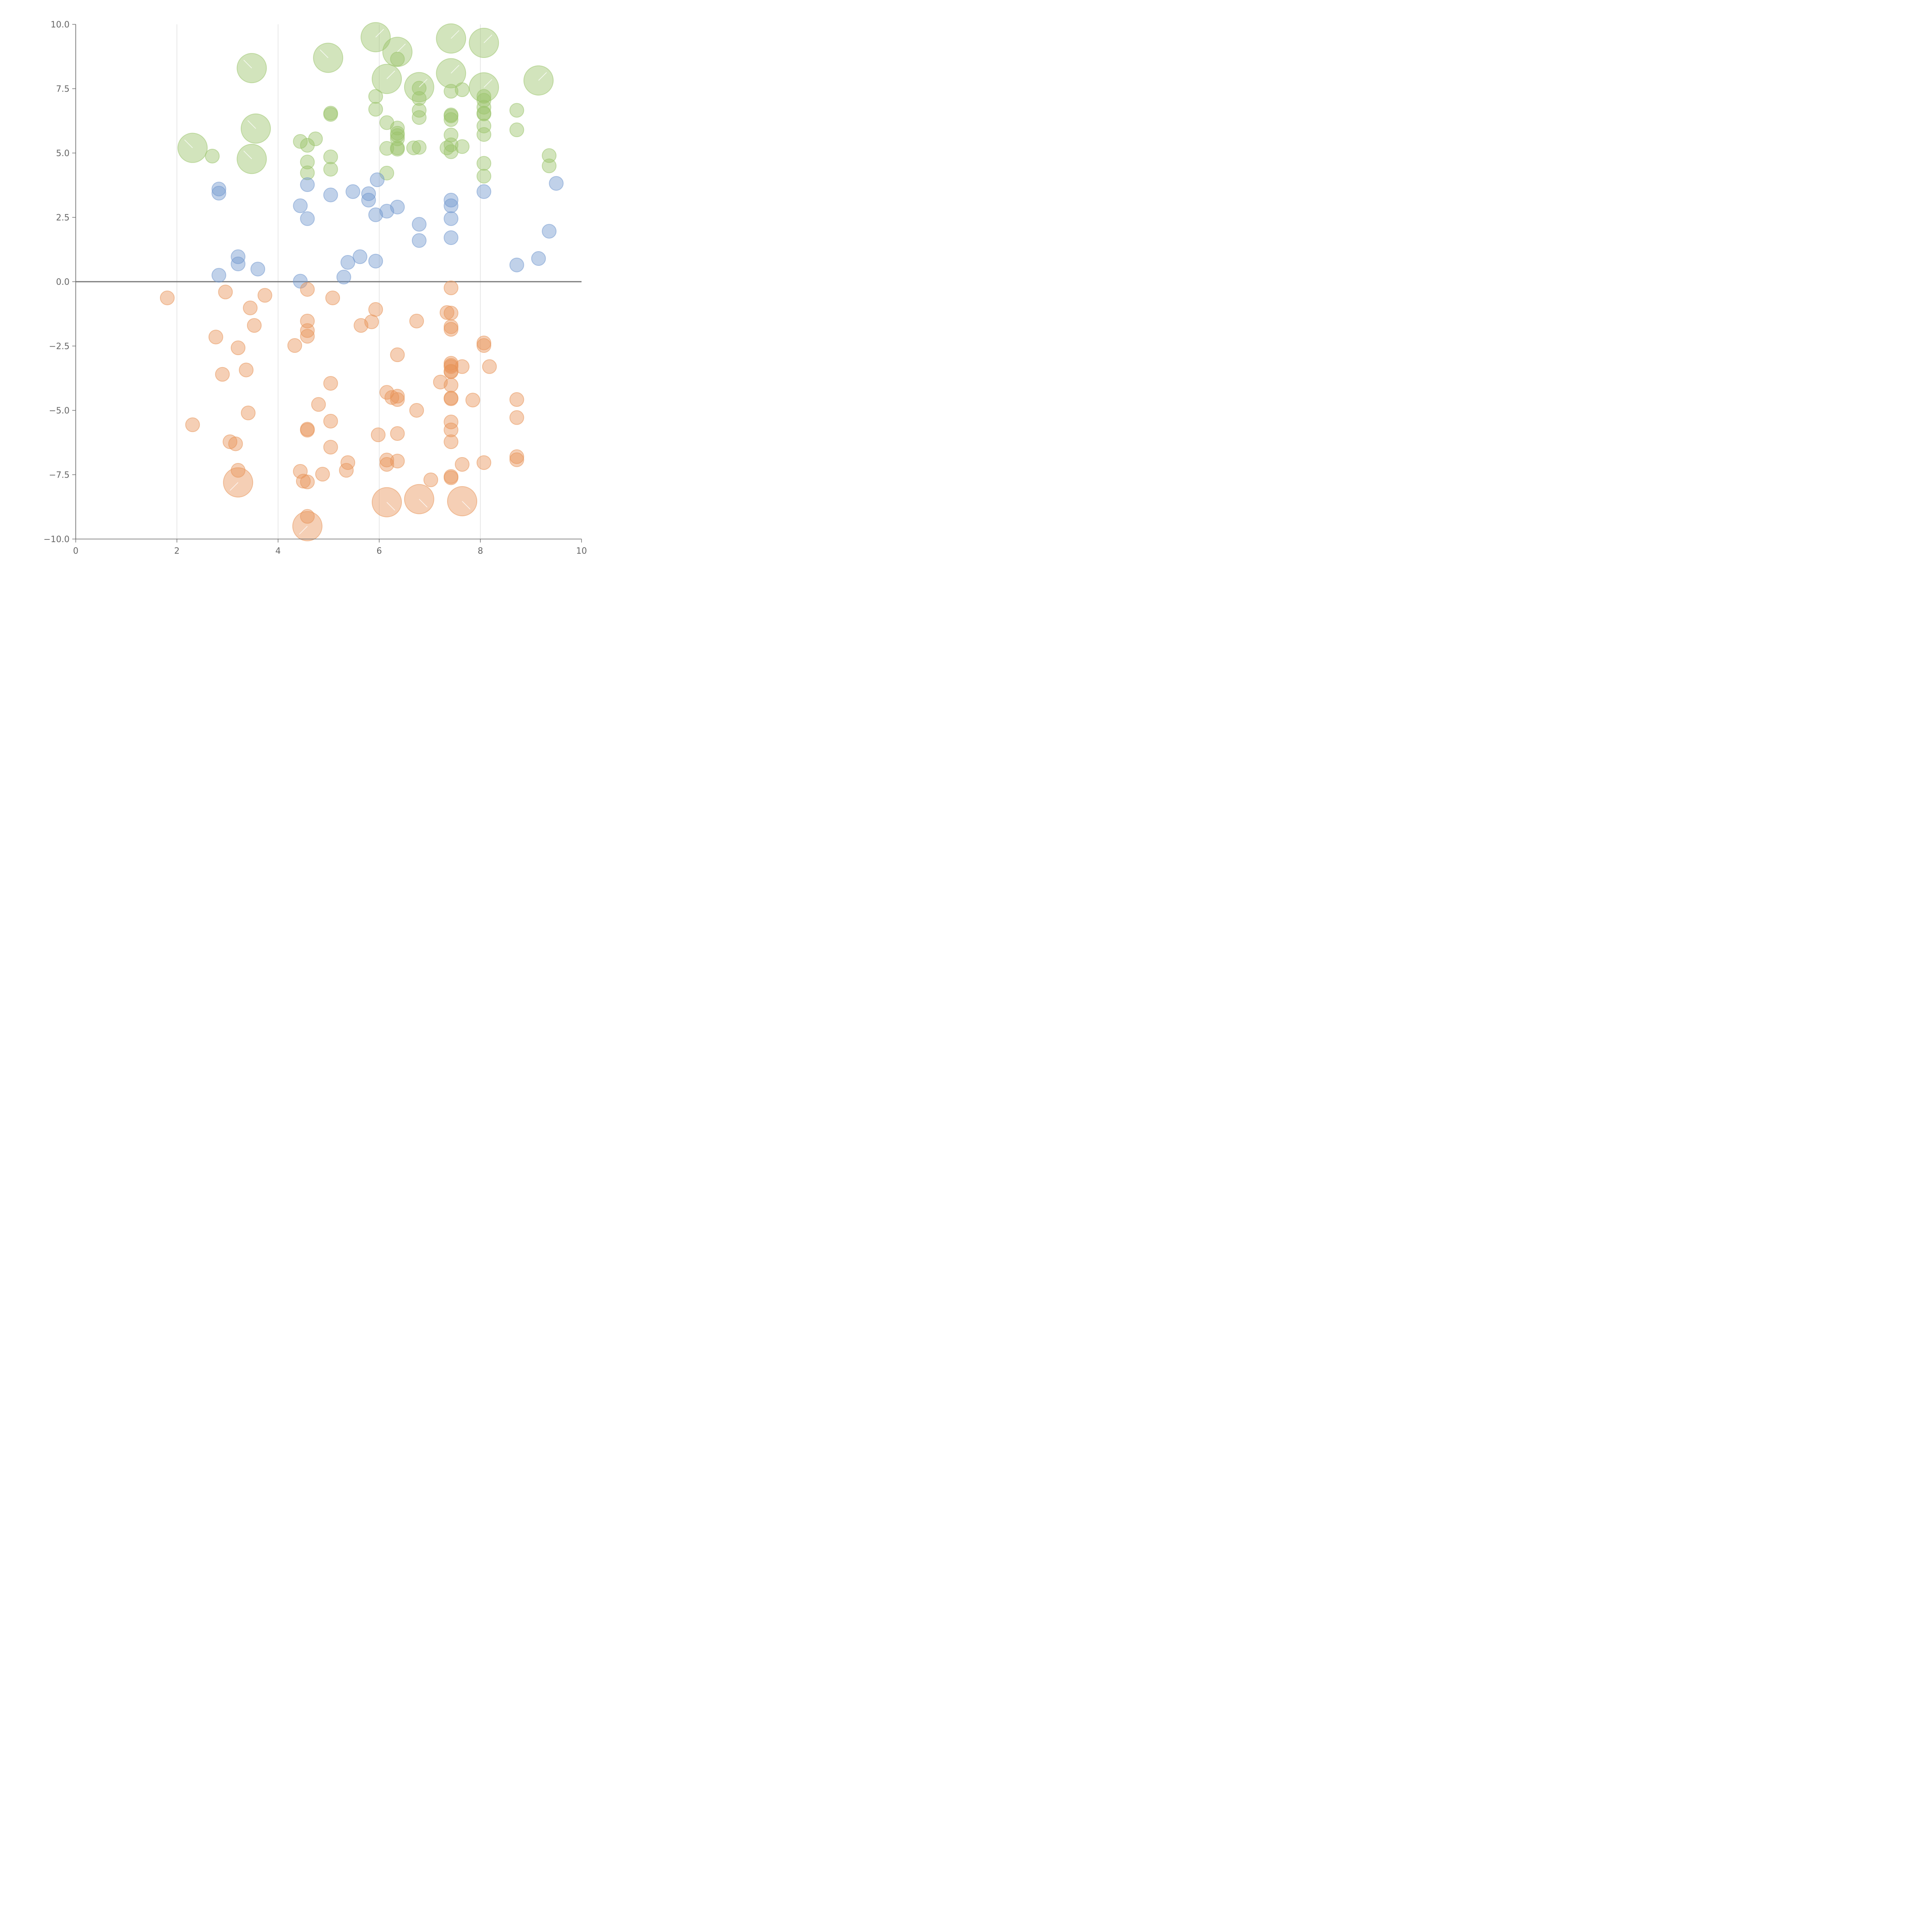  Describe the element at coordinates (481, 551) in the screenshot. I see `x-tick-label: 8` at that location.